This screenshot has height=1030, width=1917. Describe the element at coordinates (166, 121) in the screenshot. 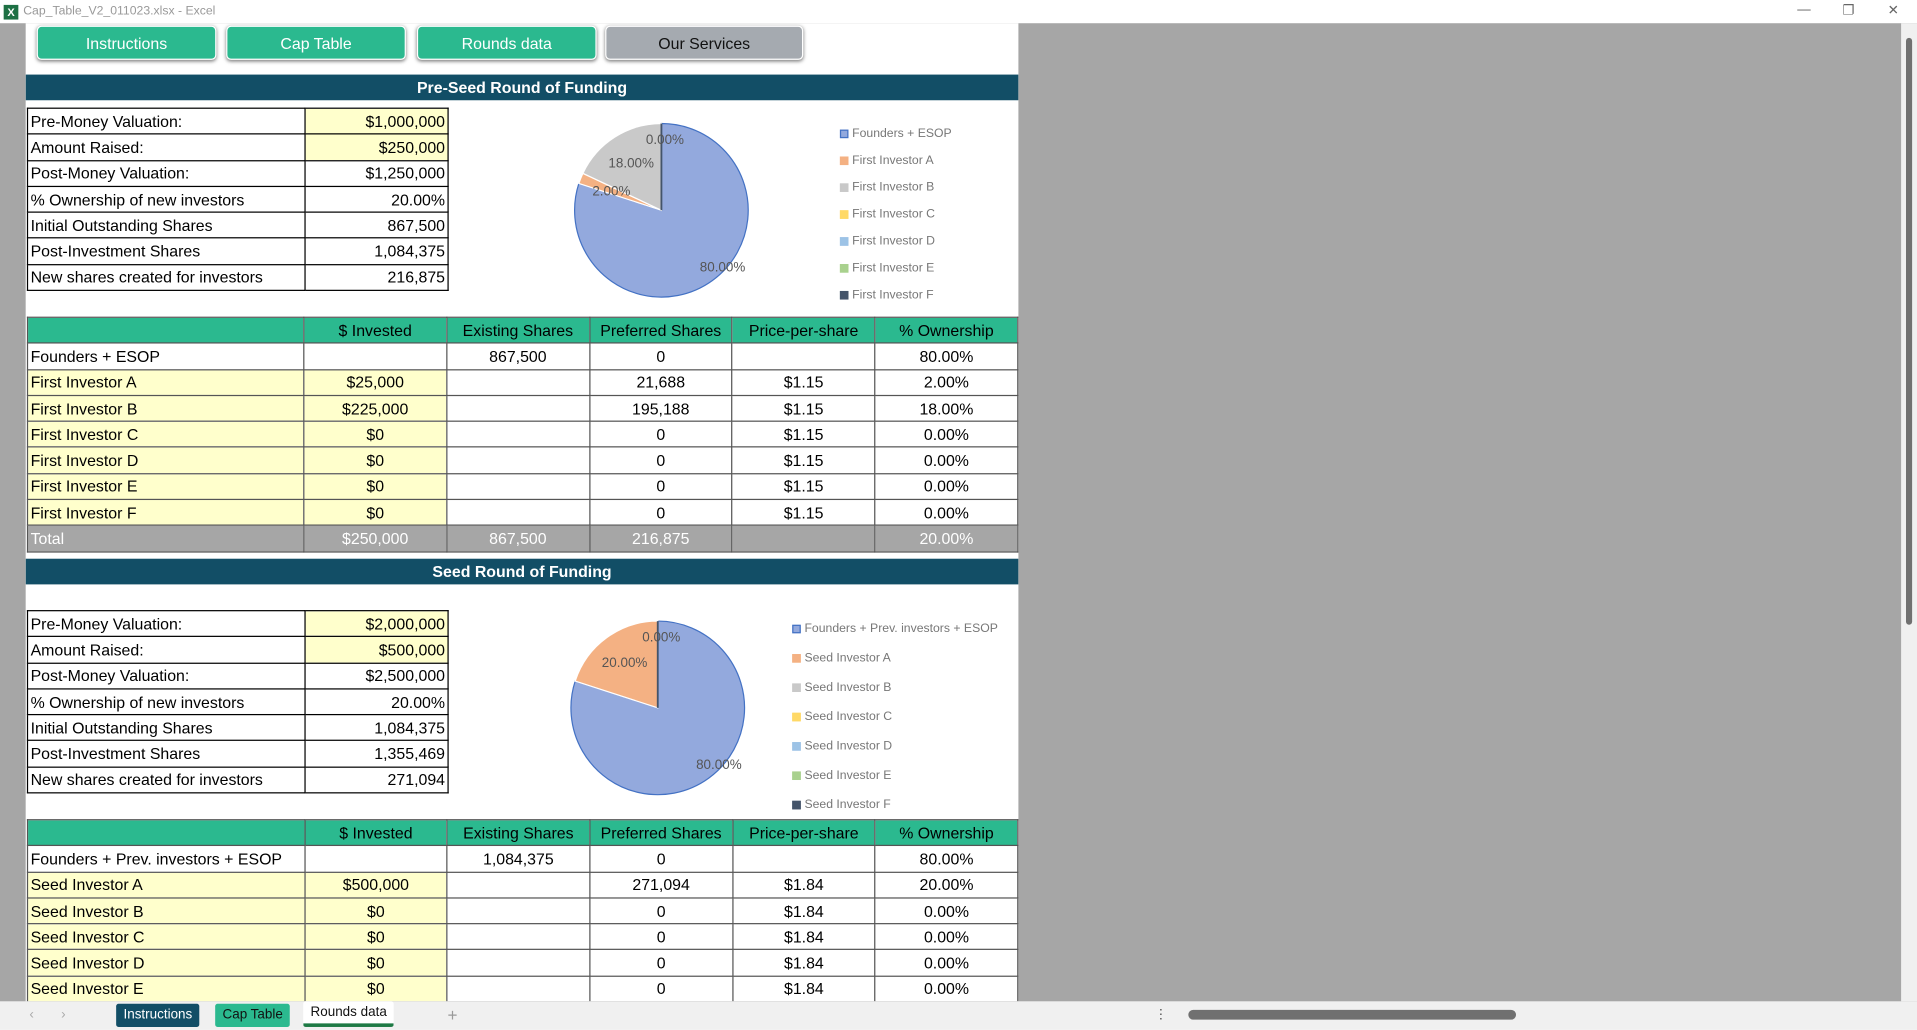

I see `info-label: Pre-Money Valuation:` at that location.